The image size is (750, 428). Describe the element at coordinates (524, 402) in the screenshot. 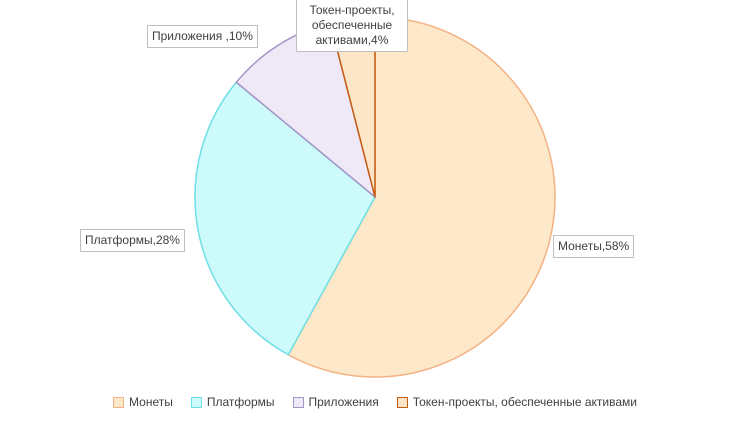

I see `legend-label: Токен-проекты, обеспеченные активами` at that location.